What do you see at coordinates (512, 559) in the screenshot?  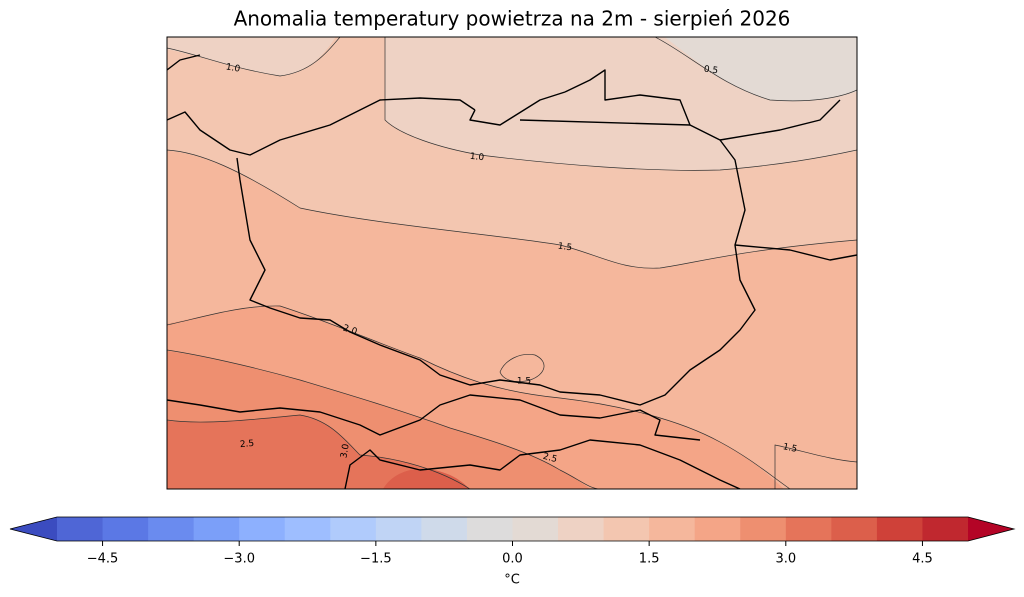 I see `colorbar-tick-label: 0.0` at bounding box center [512, 559].